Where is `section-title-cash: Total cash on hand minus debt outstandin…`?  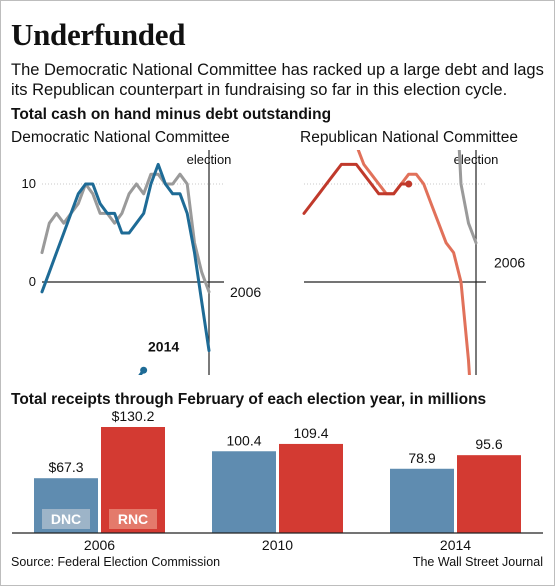
section-title-cash: Total cash on hand minus debt outstandin… is located at coordinates (171, 114).